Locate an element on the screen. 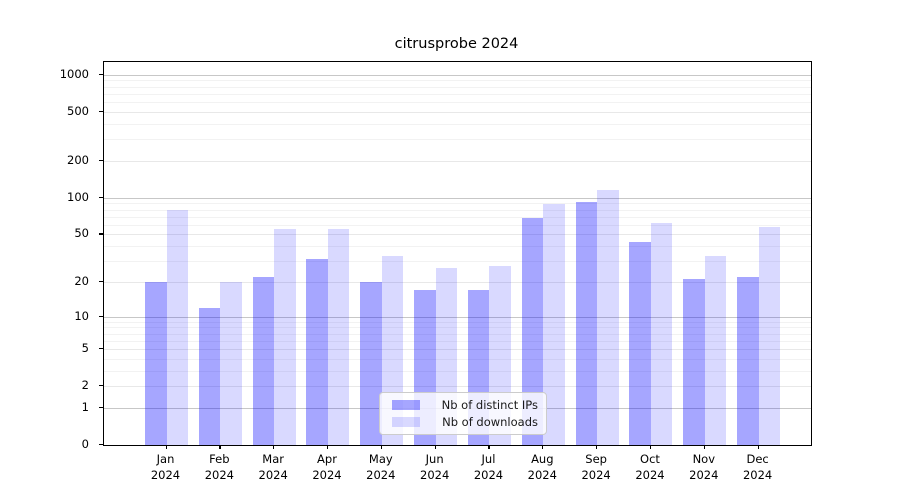 This screenshot has width=900, height=500. bar-downloads-nov is located at coordinates (715, 350).